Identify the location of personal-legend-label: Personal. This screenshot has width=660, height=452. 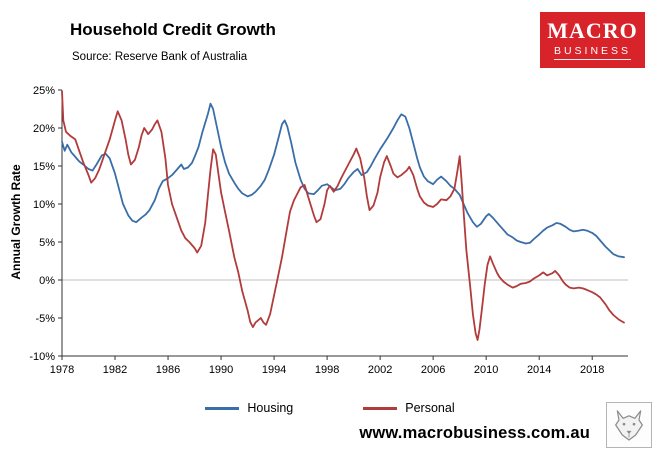
(430, 408).